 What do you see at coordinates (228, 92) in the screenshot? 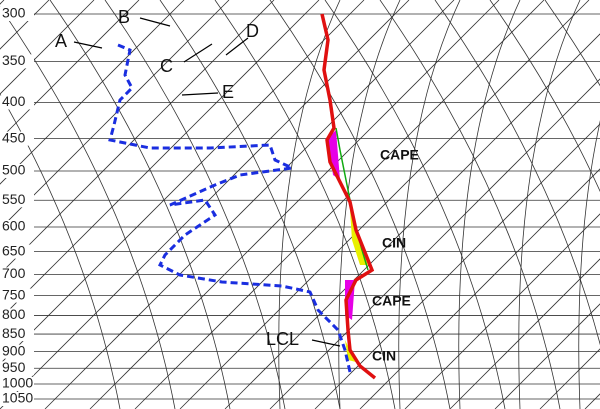
I see `annotation: E` at bounding box center [228, 92].